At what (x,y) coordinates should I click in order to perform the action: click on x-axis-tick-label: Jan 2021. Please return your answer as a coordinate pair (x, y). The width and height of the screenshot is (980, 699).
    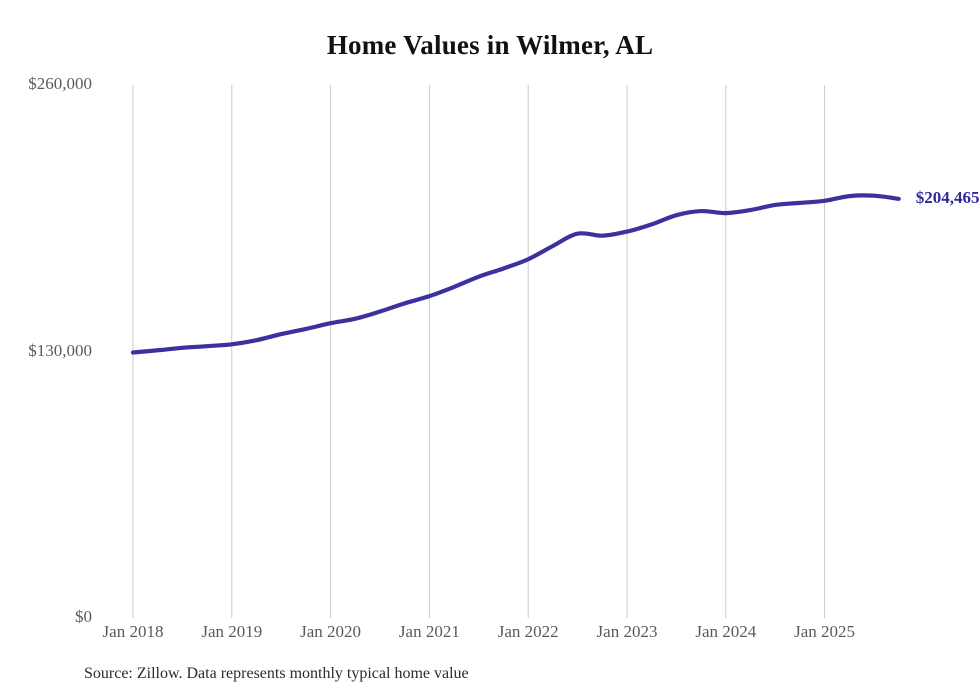
    Looking at the image, I should click on (429, 631).